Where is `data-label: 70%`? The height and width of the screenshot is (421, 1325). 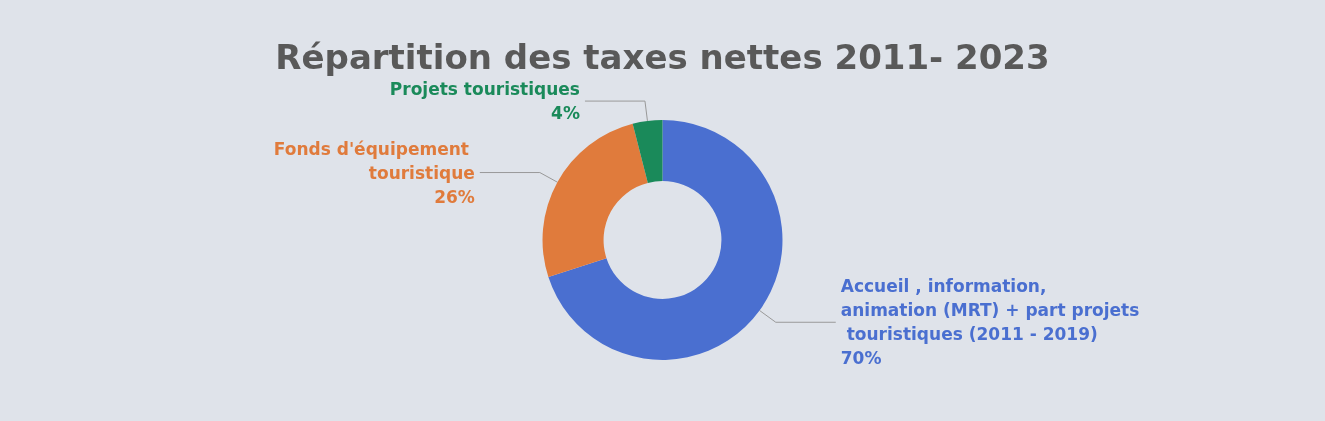 data-label: 70% is located at coordinates (861, 358).